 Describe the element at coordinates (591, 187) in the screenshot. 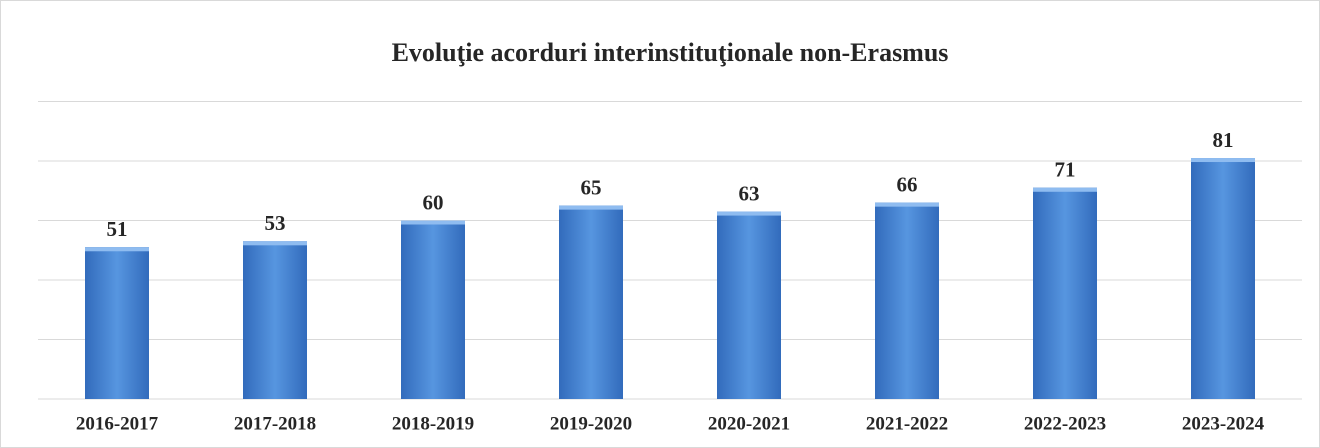

I see `value-label: 65` at that location.